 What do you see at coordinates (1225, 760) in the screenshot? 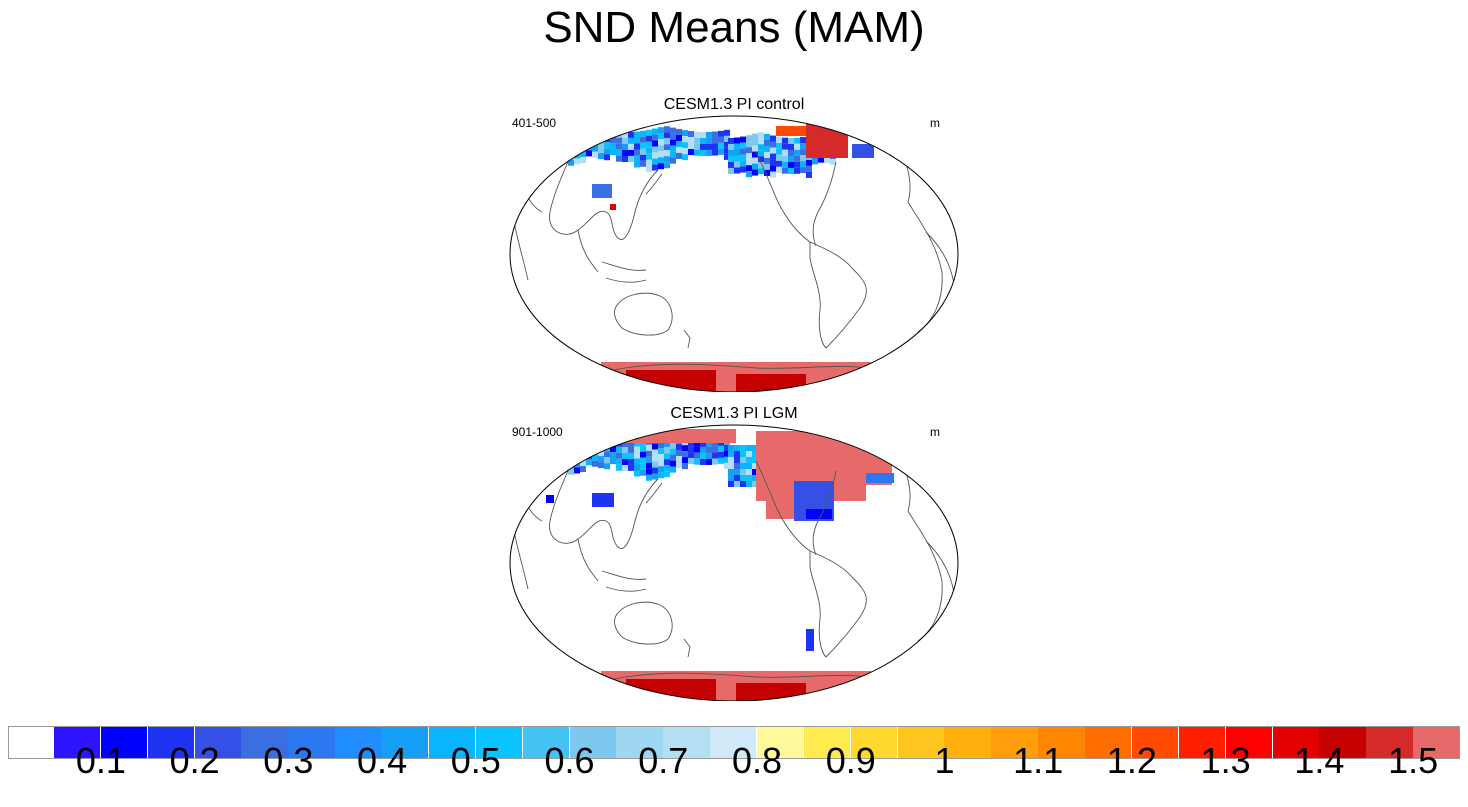
I see `colorbar-tick-label: 1.3` at bounding box center [1225, 760].